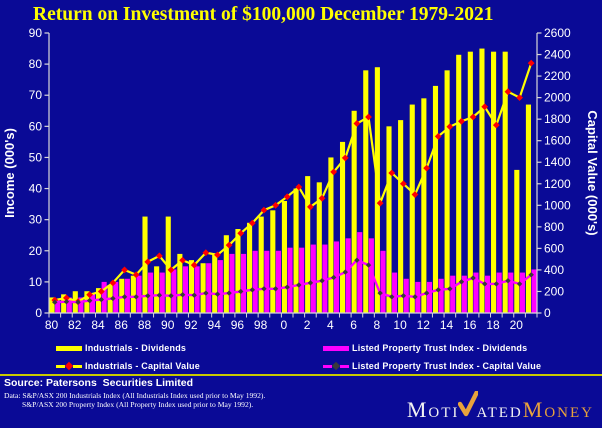 This screenshot has width=602, height=428. I want to click on legend-item-industrials-dividends: Industrials - Dividends, so click(121, 348).